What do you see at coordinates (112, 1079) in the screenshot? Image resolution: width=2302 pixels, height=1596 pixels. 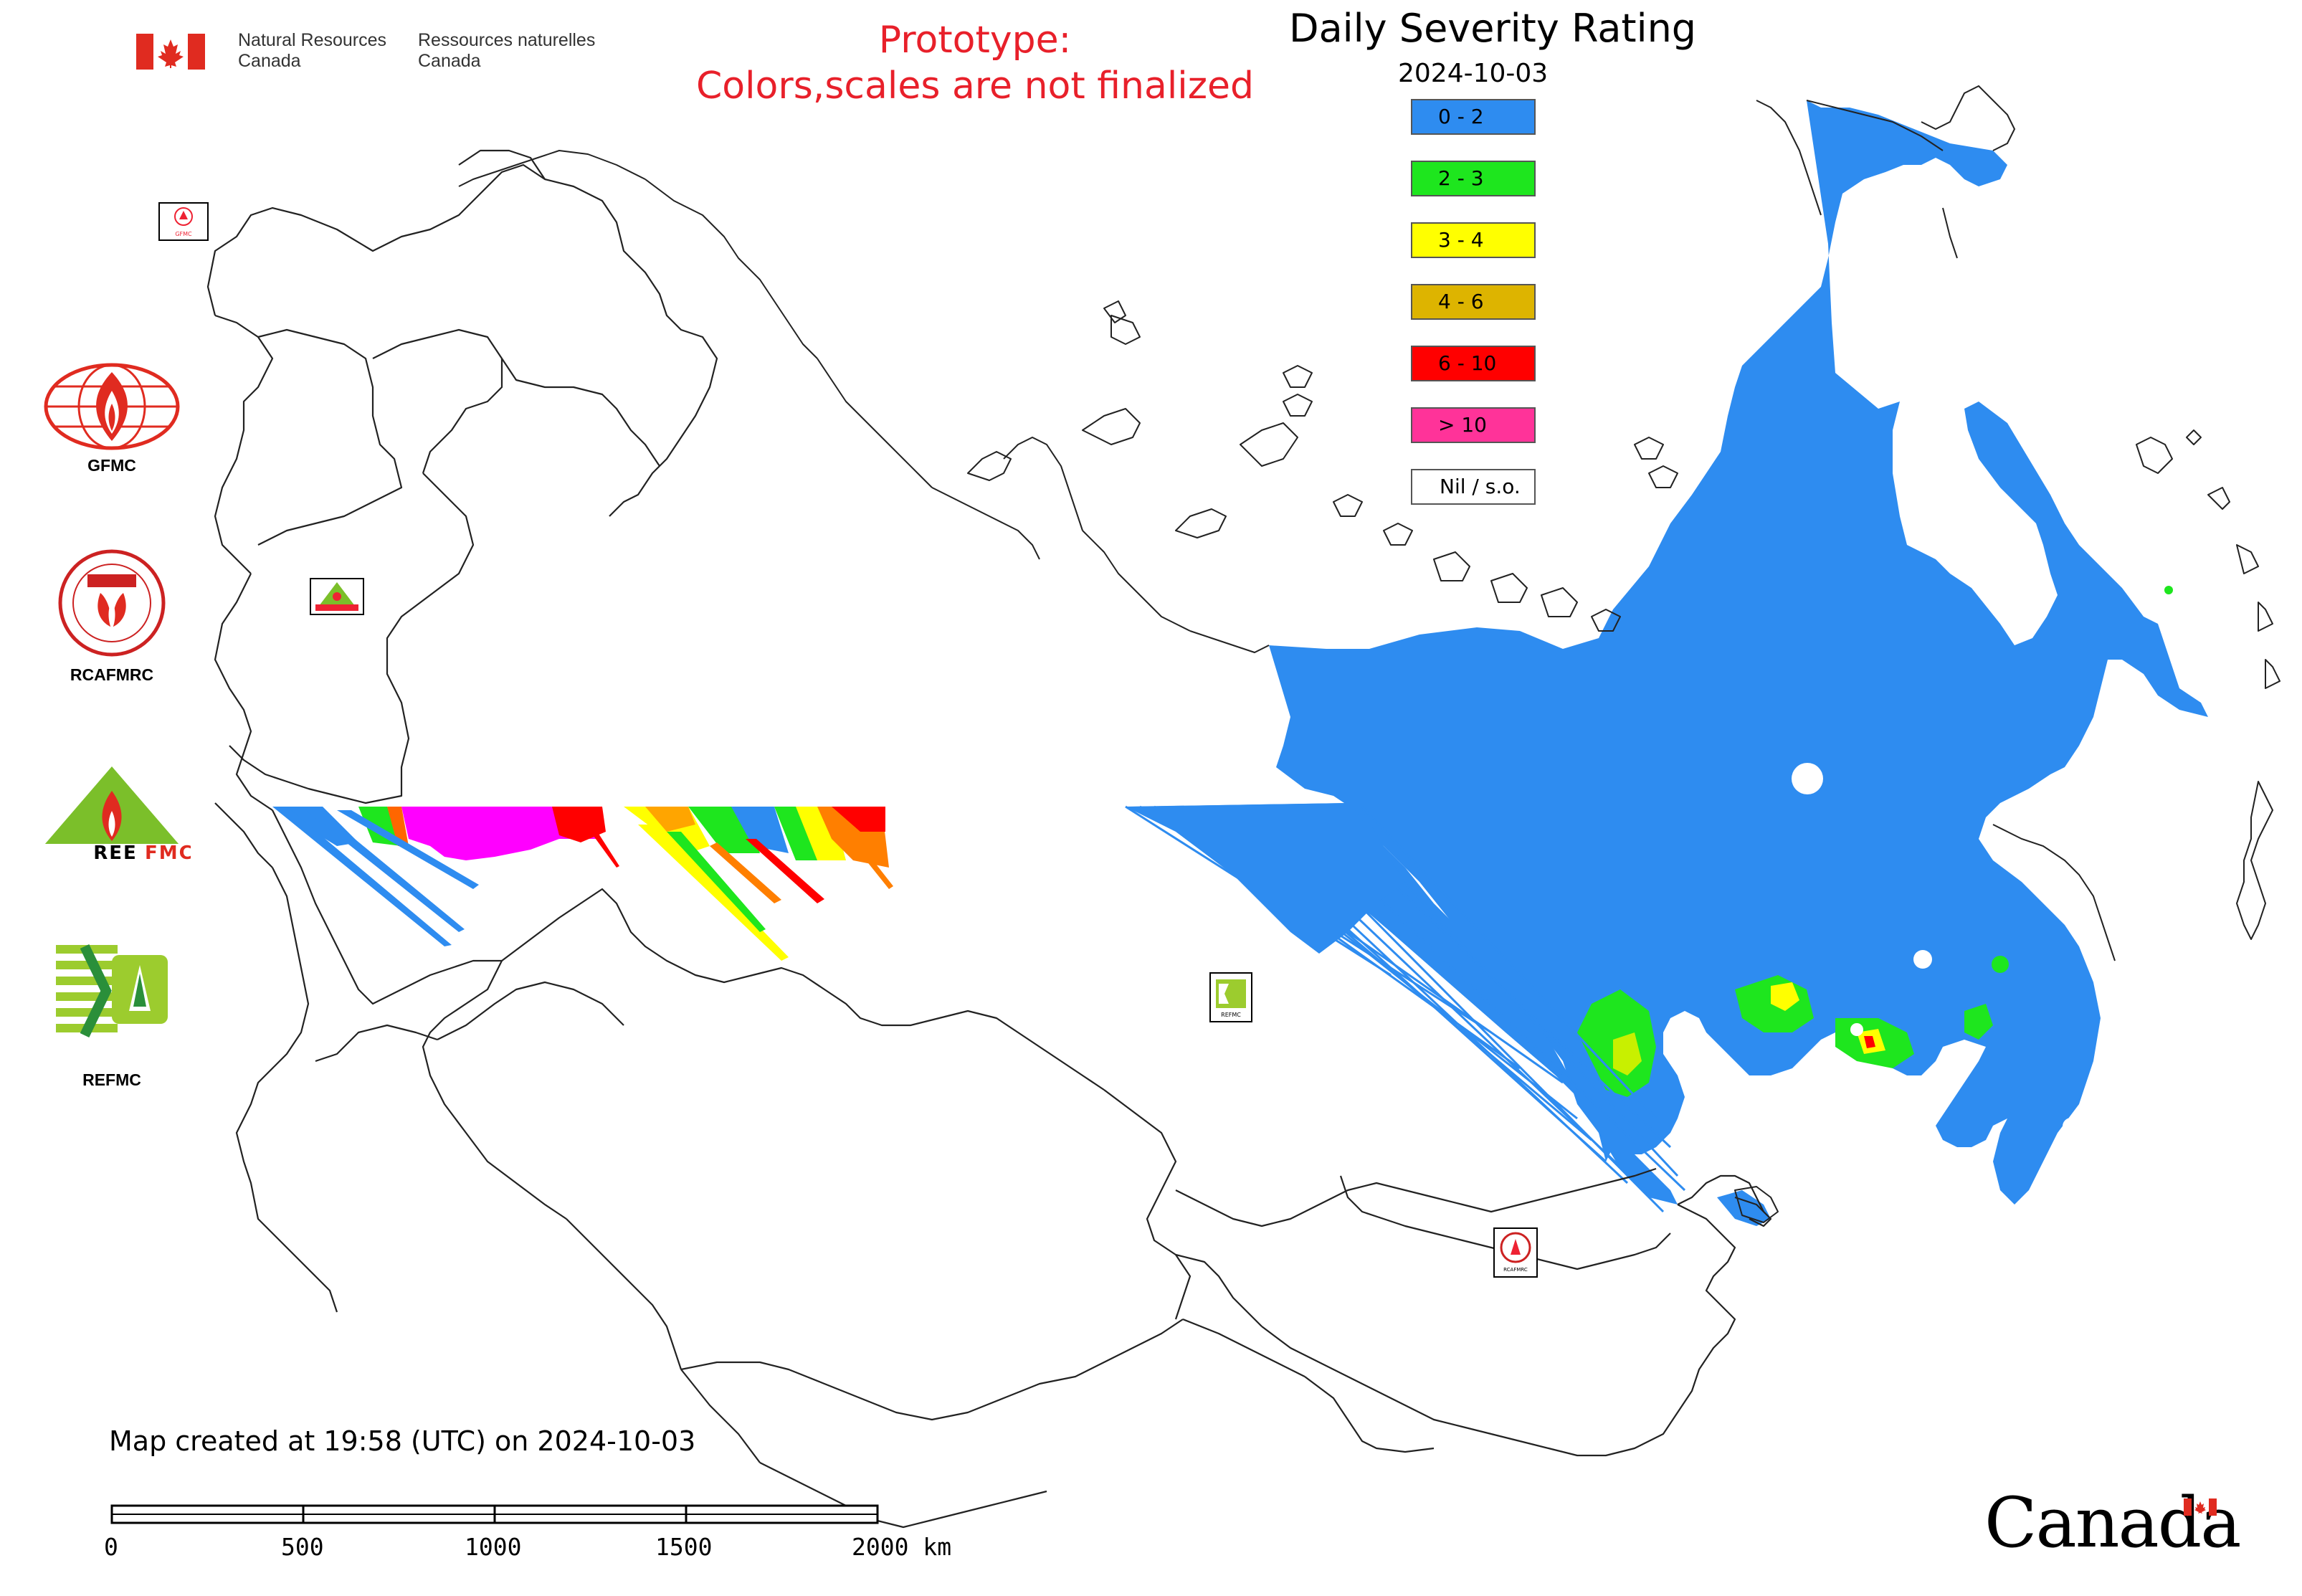 I see `org-label-refmc: REFMC` at bounding box center [112, 1079].